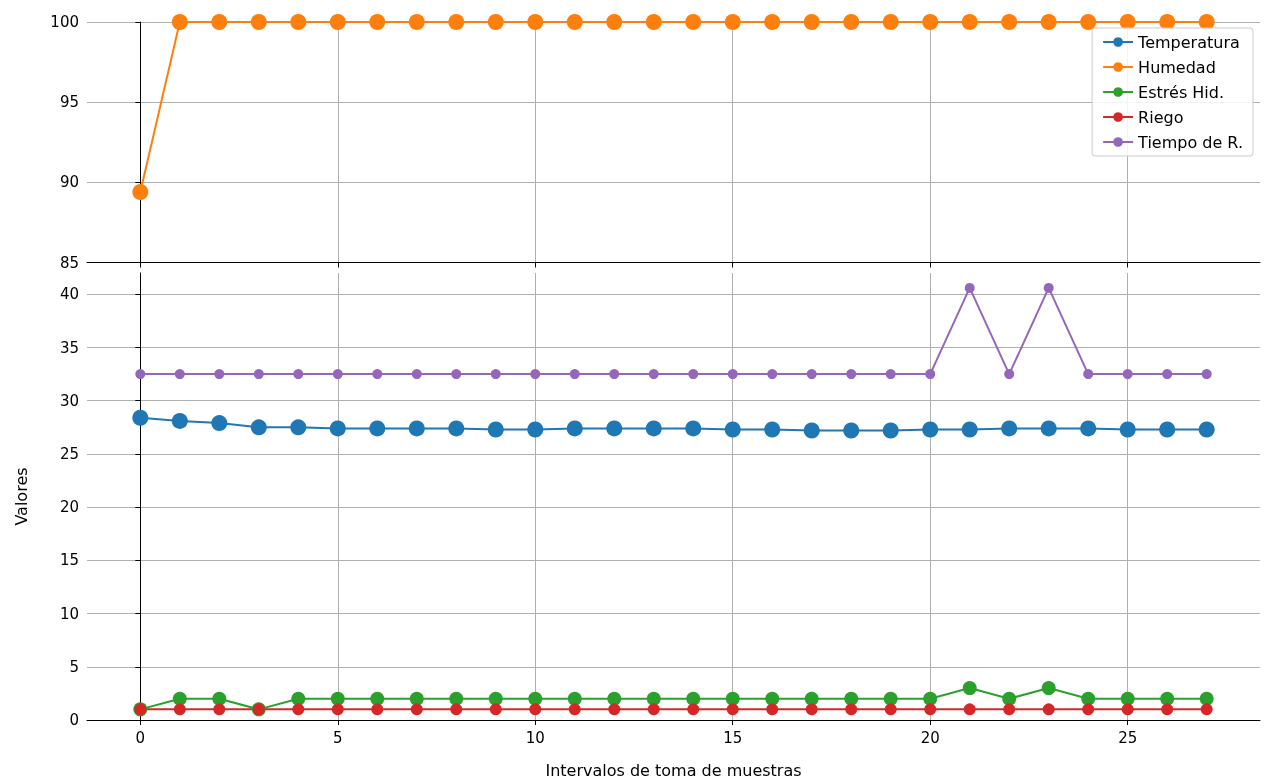  Describe the element at coordinates (69, 347) in the screenshot. I see `y-tick-label: 35` at that location.